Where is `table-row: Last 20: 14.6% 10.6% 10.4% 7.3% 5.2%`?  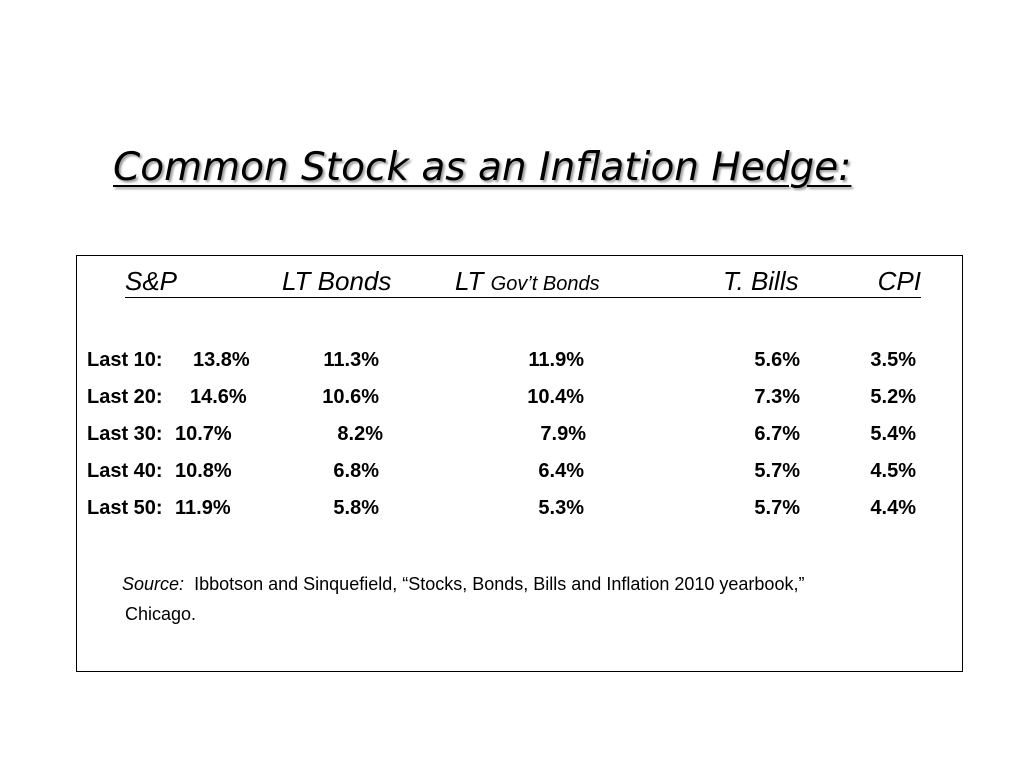 table-row: Last 20: 14.6% 10.6% 10.4% 7.3% 5.2% is located at coordinates (512, 401).